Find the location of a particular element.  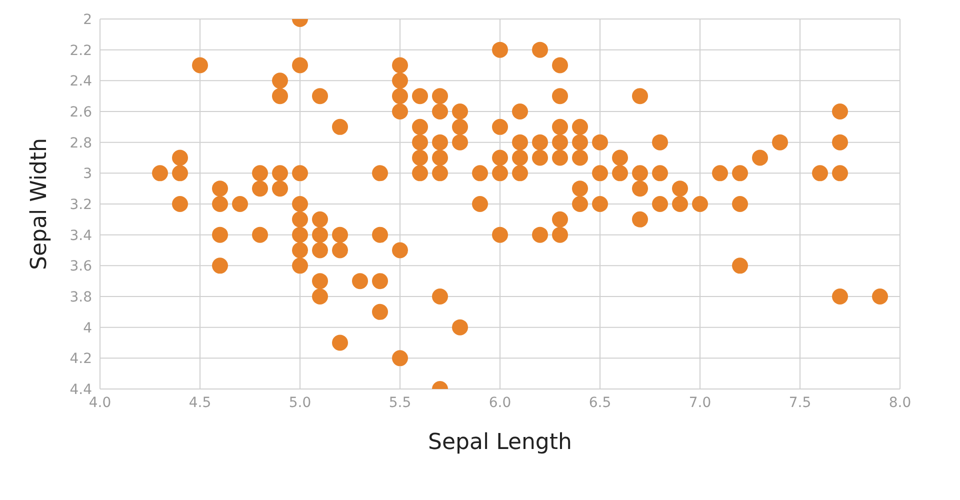

x-axis-title: Sepal Length is located at coordinates (500, 442).